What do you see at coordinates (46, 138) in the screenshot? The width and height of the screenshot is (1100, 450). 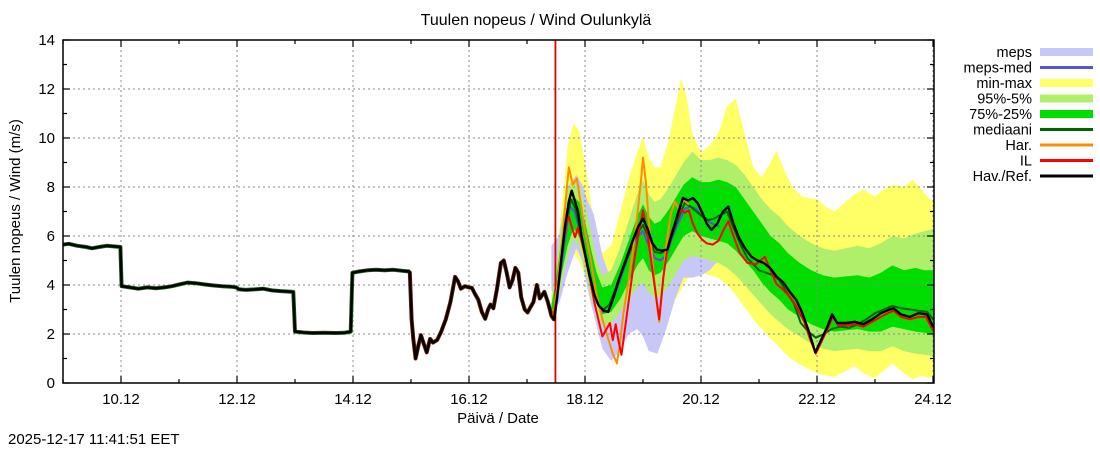 I see `y-tick-label: 10` at bounding box center [46, 138].